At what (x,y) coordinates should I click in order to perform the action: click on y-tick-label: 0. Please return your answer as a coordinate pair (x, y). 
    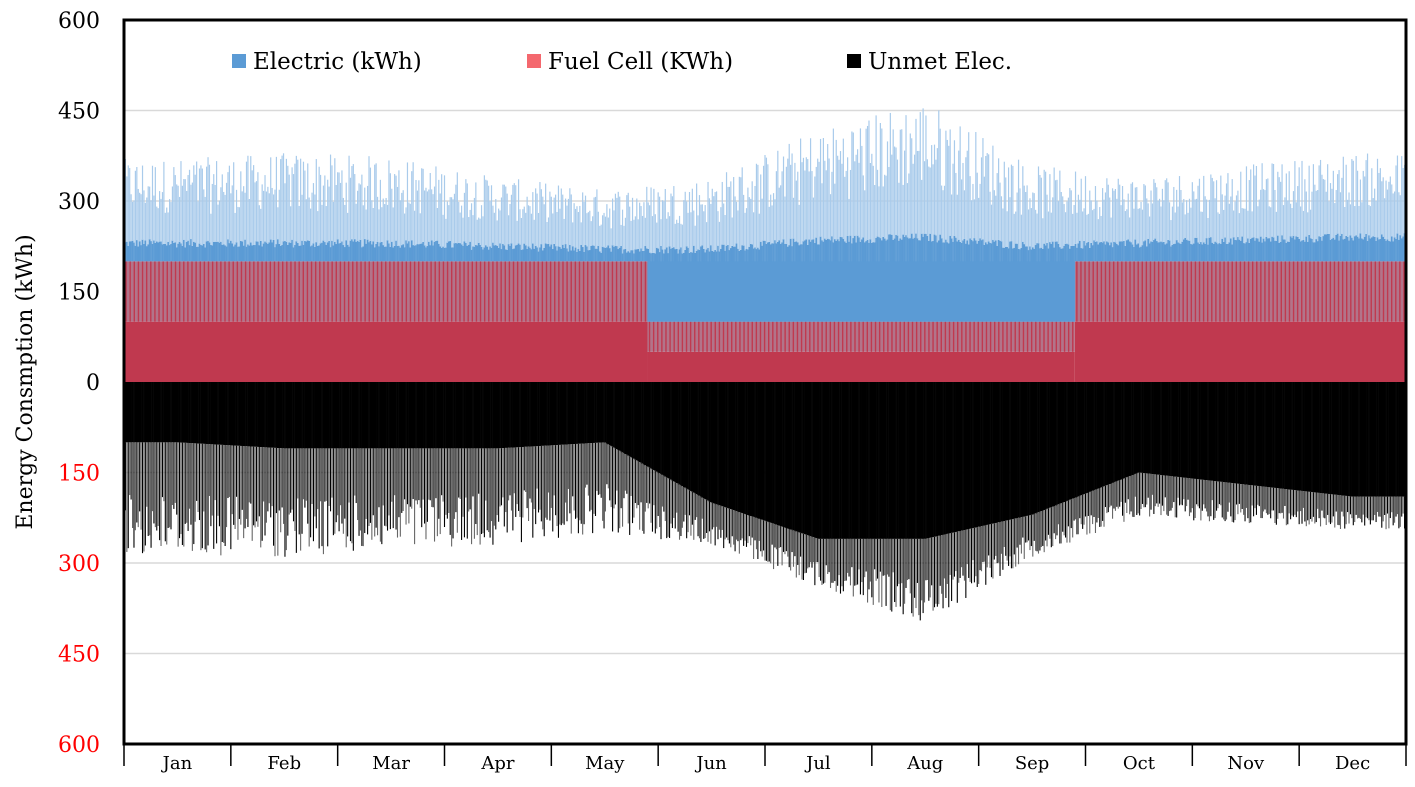
    Looking at the image, I should click on (93, 383).